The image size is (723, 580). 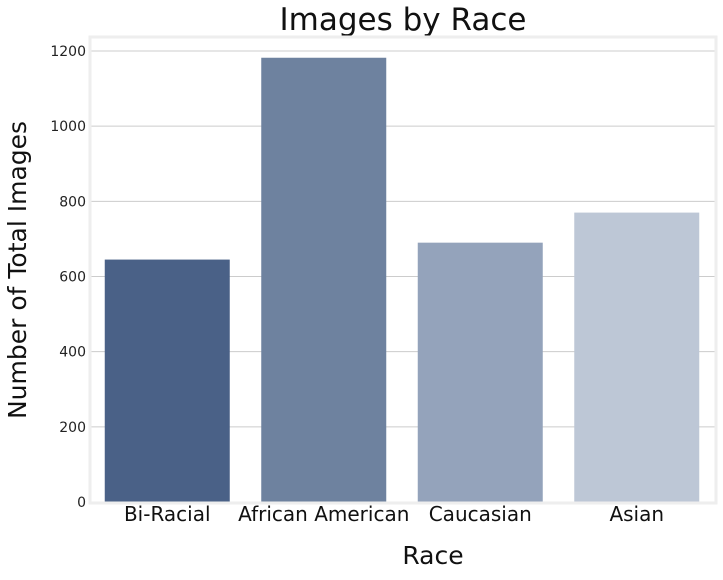 What do you see at coordinates (432, 555) in the screenshot?
I see `x-axis-title: Race` at bounding box center [432, 555].